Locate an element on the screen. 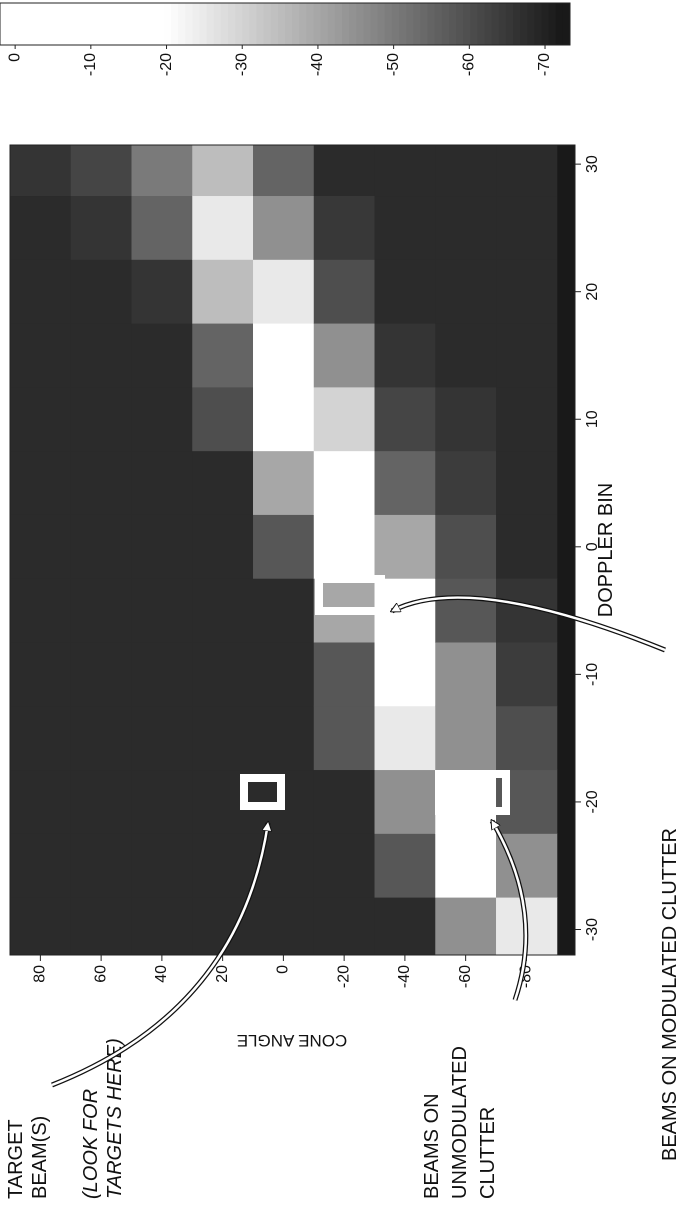  colorbar-tick-label: -70 is located at coordinates (544, 64).